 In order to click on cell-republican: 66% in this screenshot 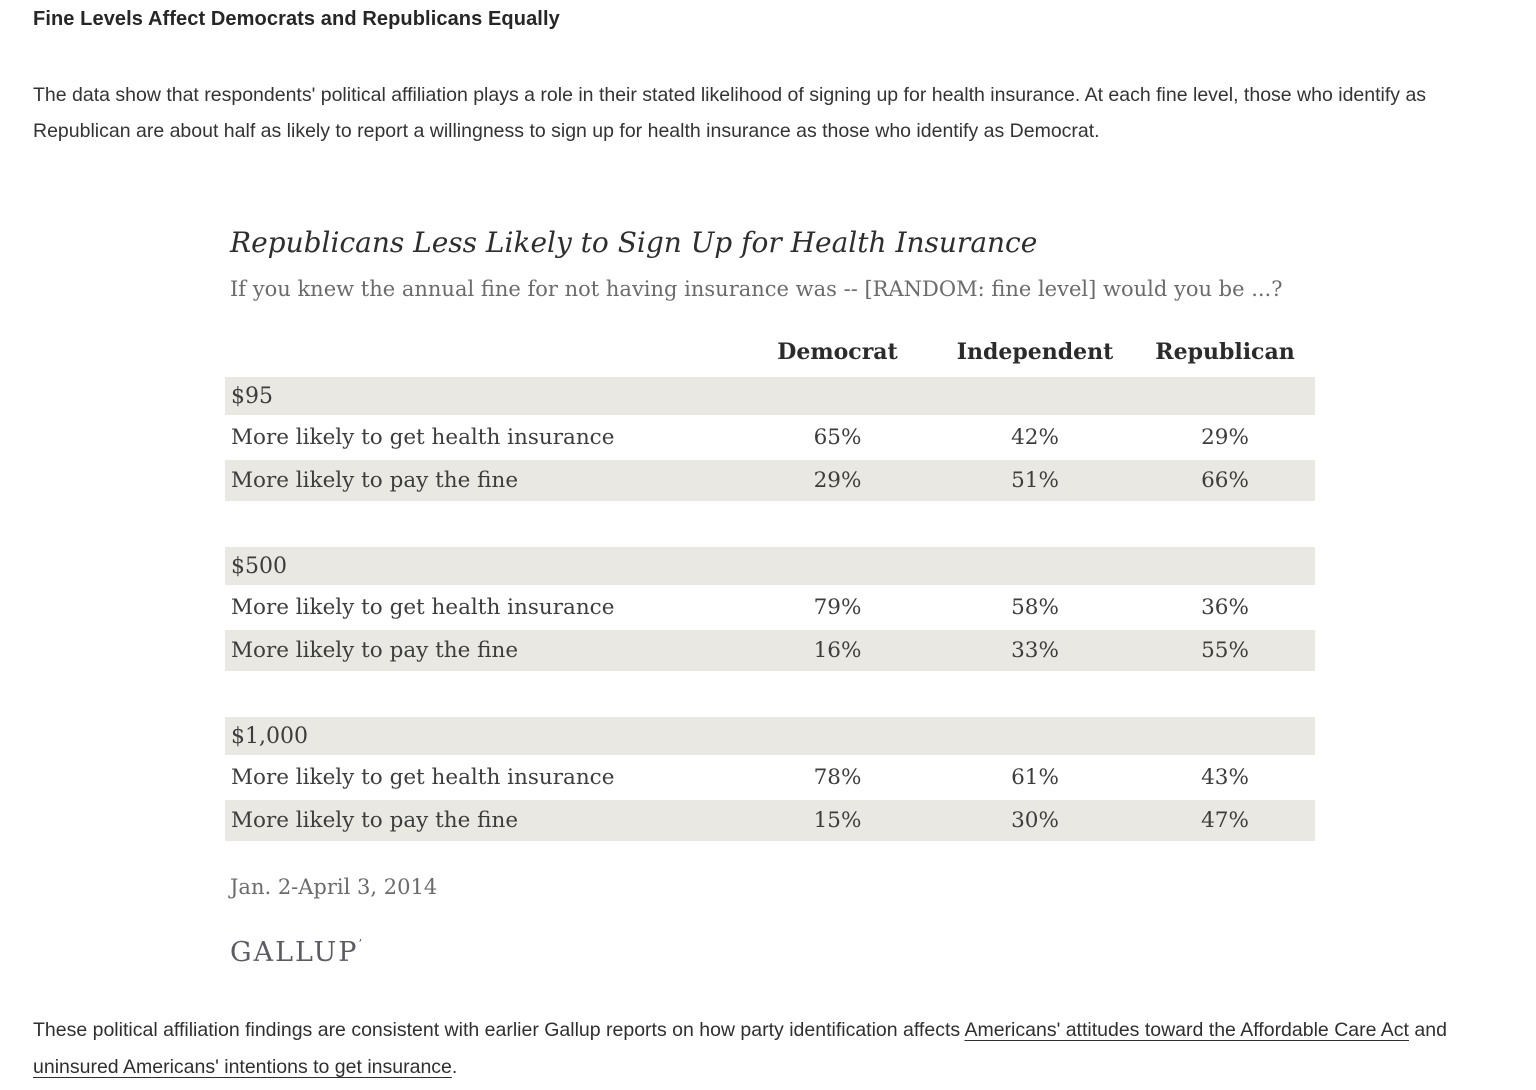, I will do `click(1225, 480)`.